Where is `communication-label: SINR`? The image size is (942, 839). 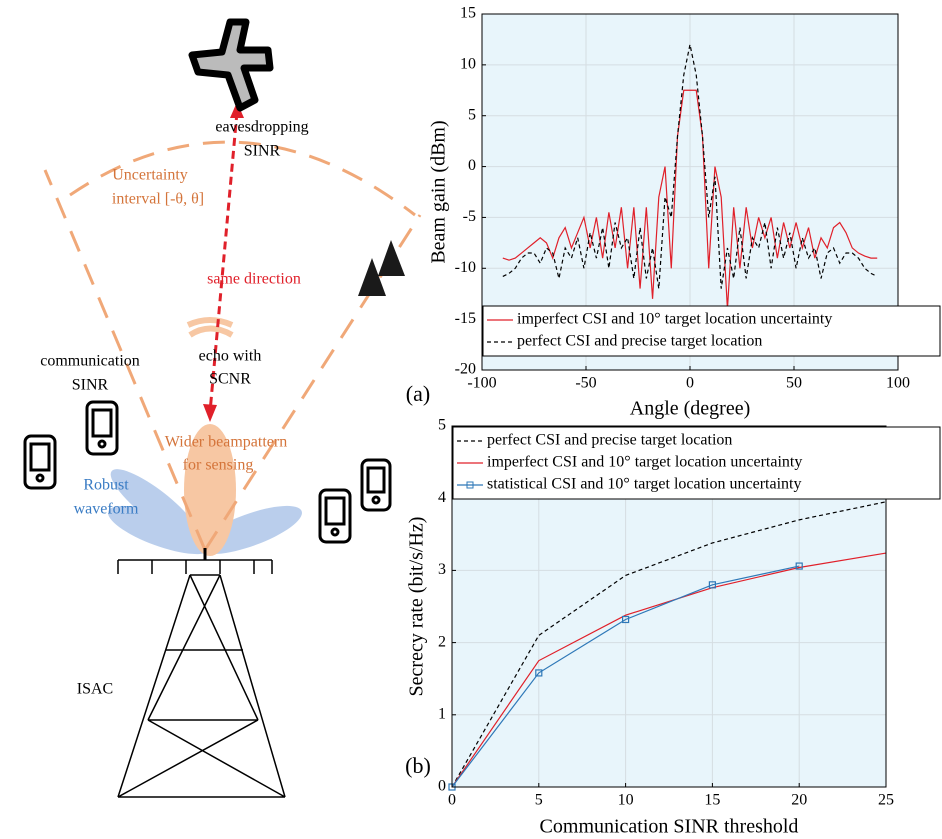
communication-label: SINR is located at coordinates (90, 385).